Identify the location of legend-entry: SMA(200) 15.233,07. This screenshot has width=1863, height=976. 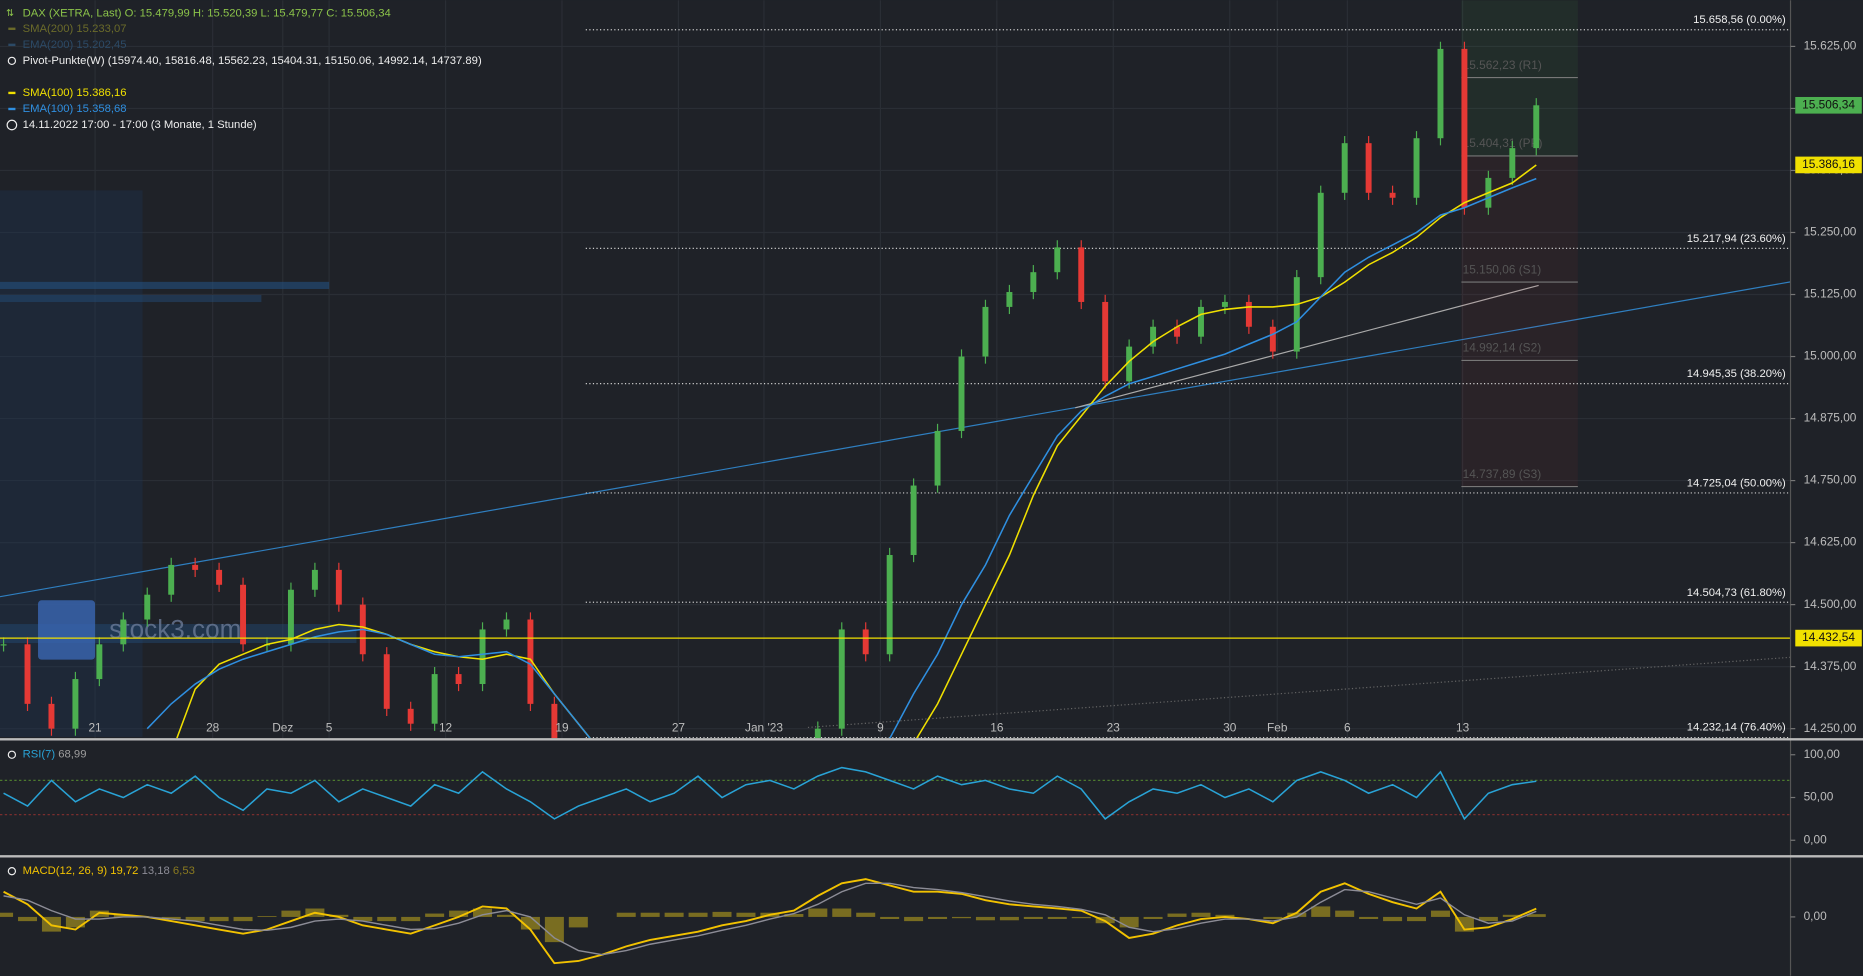
(75, 29).